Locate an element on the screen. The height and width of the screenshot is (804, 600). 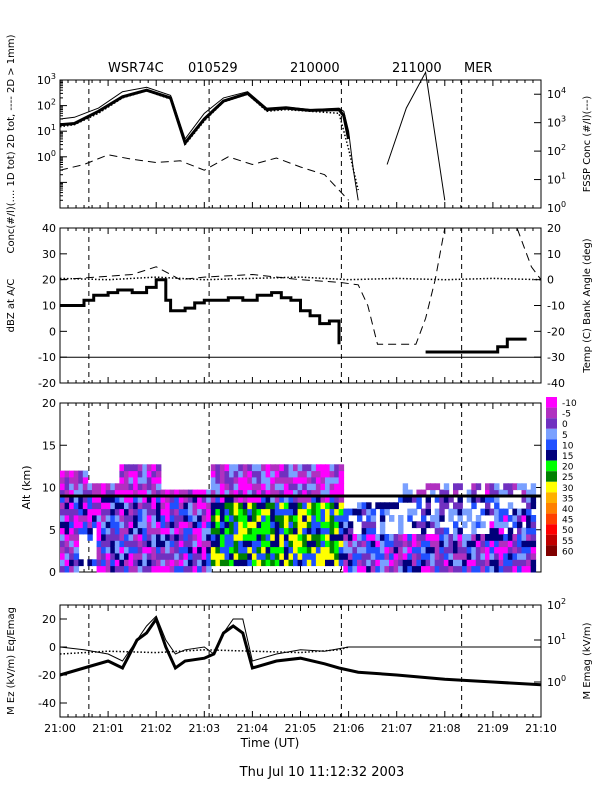
legend-label: 15 is located at coordinates (567, 457).